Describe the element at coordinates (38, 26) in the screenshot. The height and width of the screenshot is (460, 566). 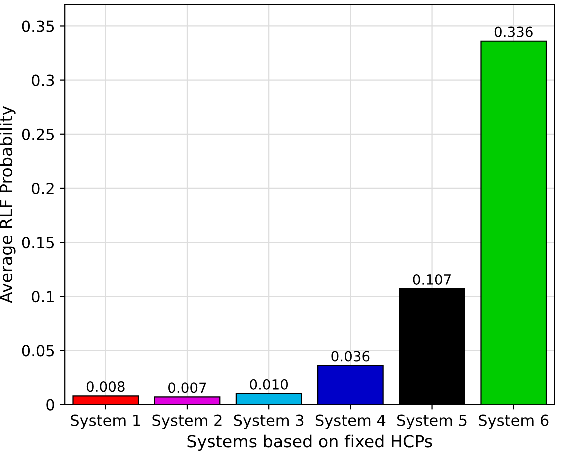
I see `y-tick-label: 0.35` at that location.